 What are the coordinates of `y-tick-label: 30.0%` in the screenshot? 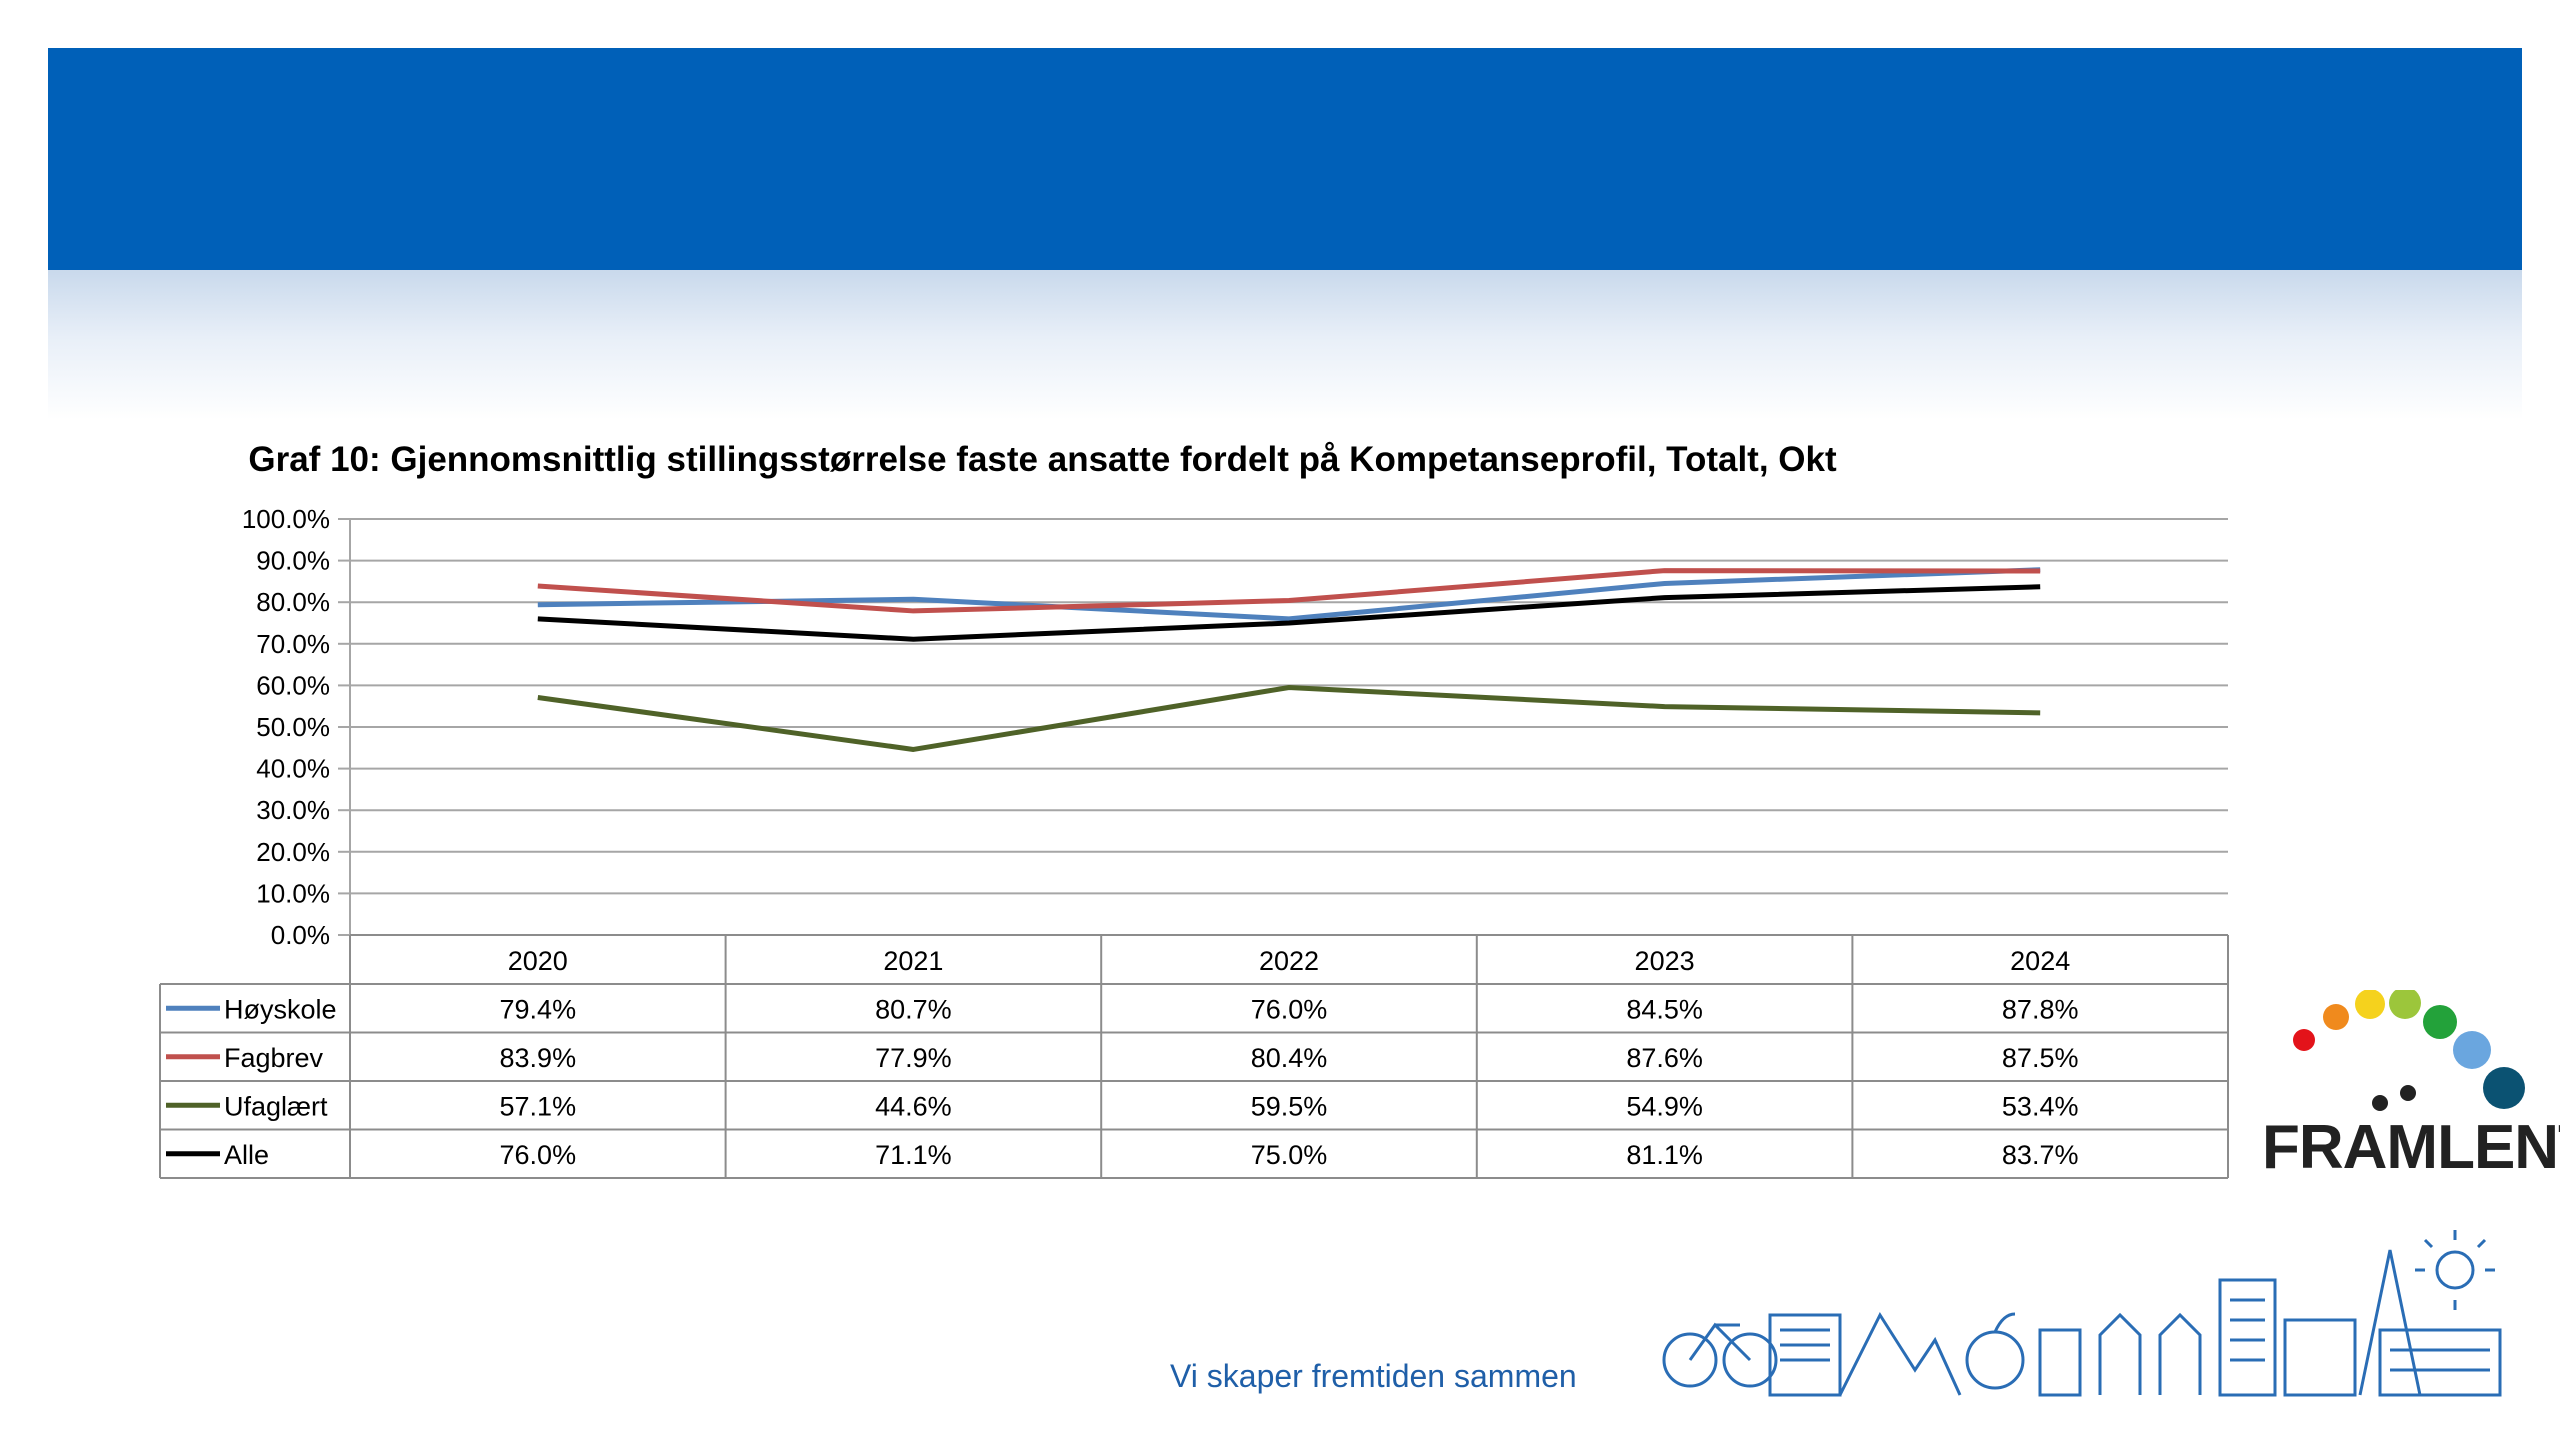 It's located at (293, 810).